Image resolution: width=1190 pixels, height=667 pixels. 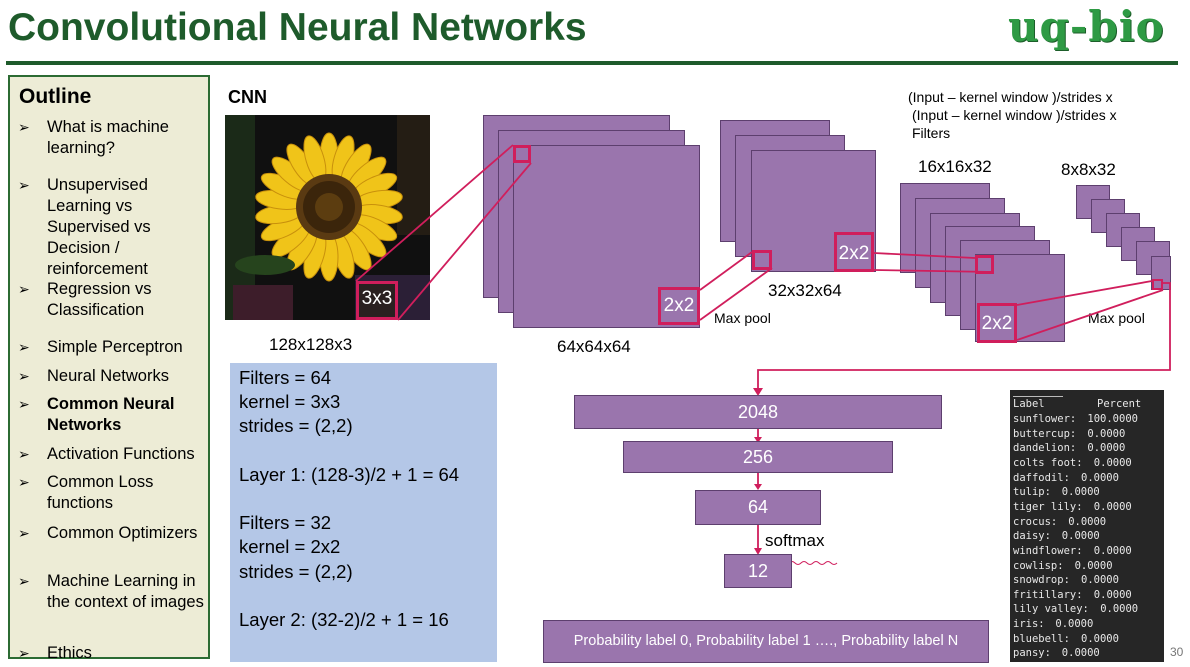 I want to click on cnn-heading: CNN, so click(x=247, y=97).